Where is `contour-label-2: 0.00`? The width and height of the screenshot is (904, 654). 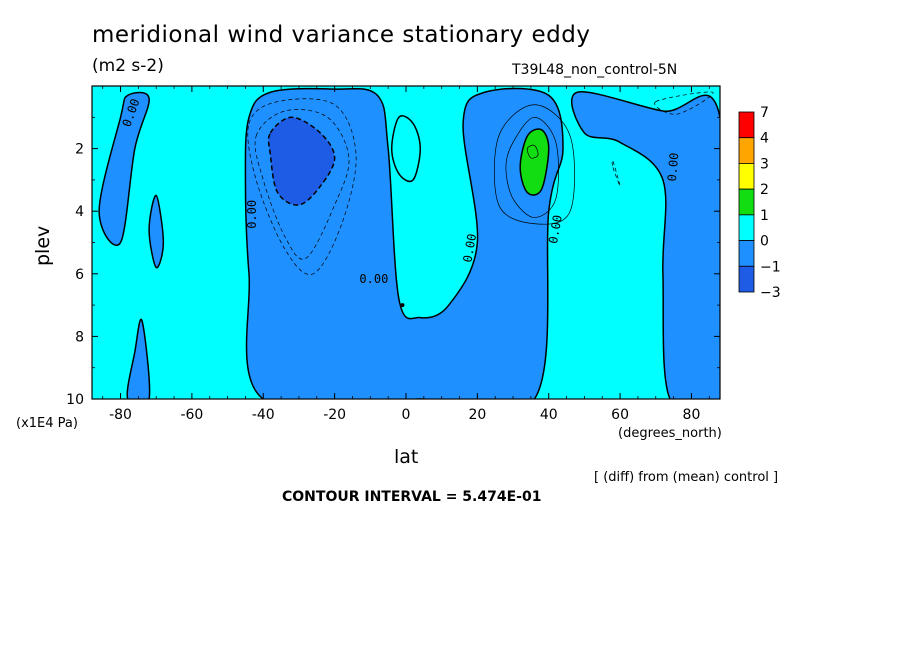 contour-label-2: 0.00 is located at coordinates (469, 248).